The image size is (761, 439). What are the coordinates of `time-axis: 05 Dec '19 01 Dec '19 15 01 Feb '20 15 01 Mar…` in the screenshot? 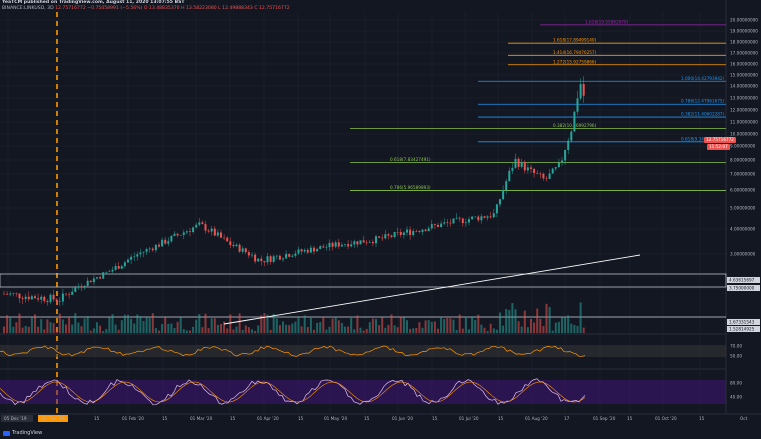 It's located at (374, 418).